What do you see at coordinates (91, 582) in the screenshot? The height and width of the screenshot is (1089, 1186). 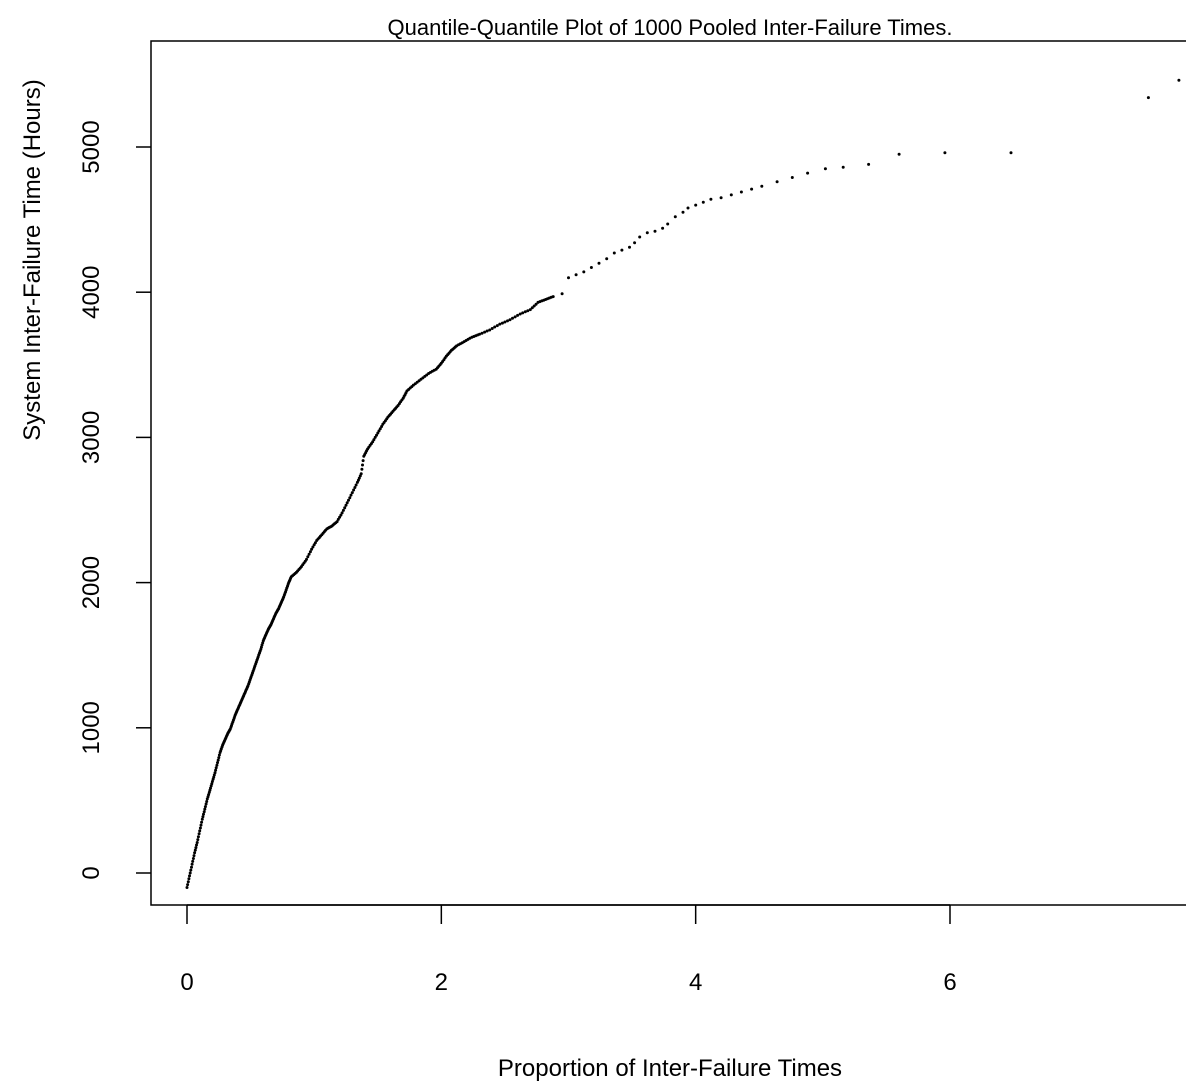 I see `y-tick-label: 2000` at bounding box center [91, 582].